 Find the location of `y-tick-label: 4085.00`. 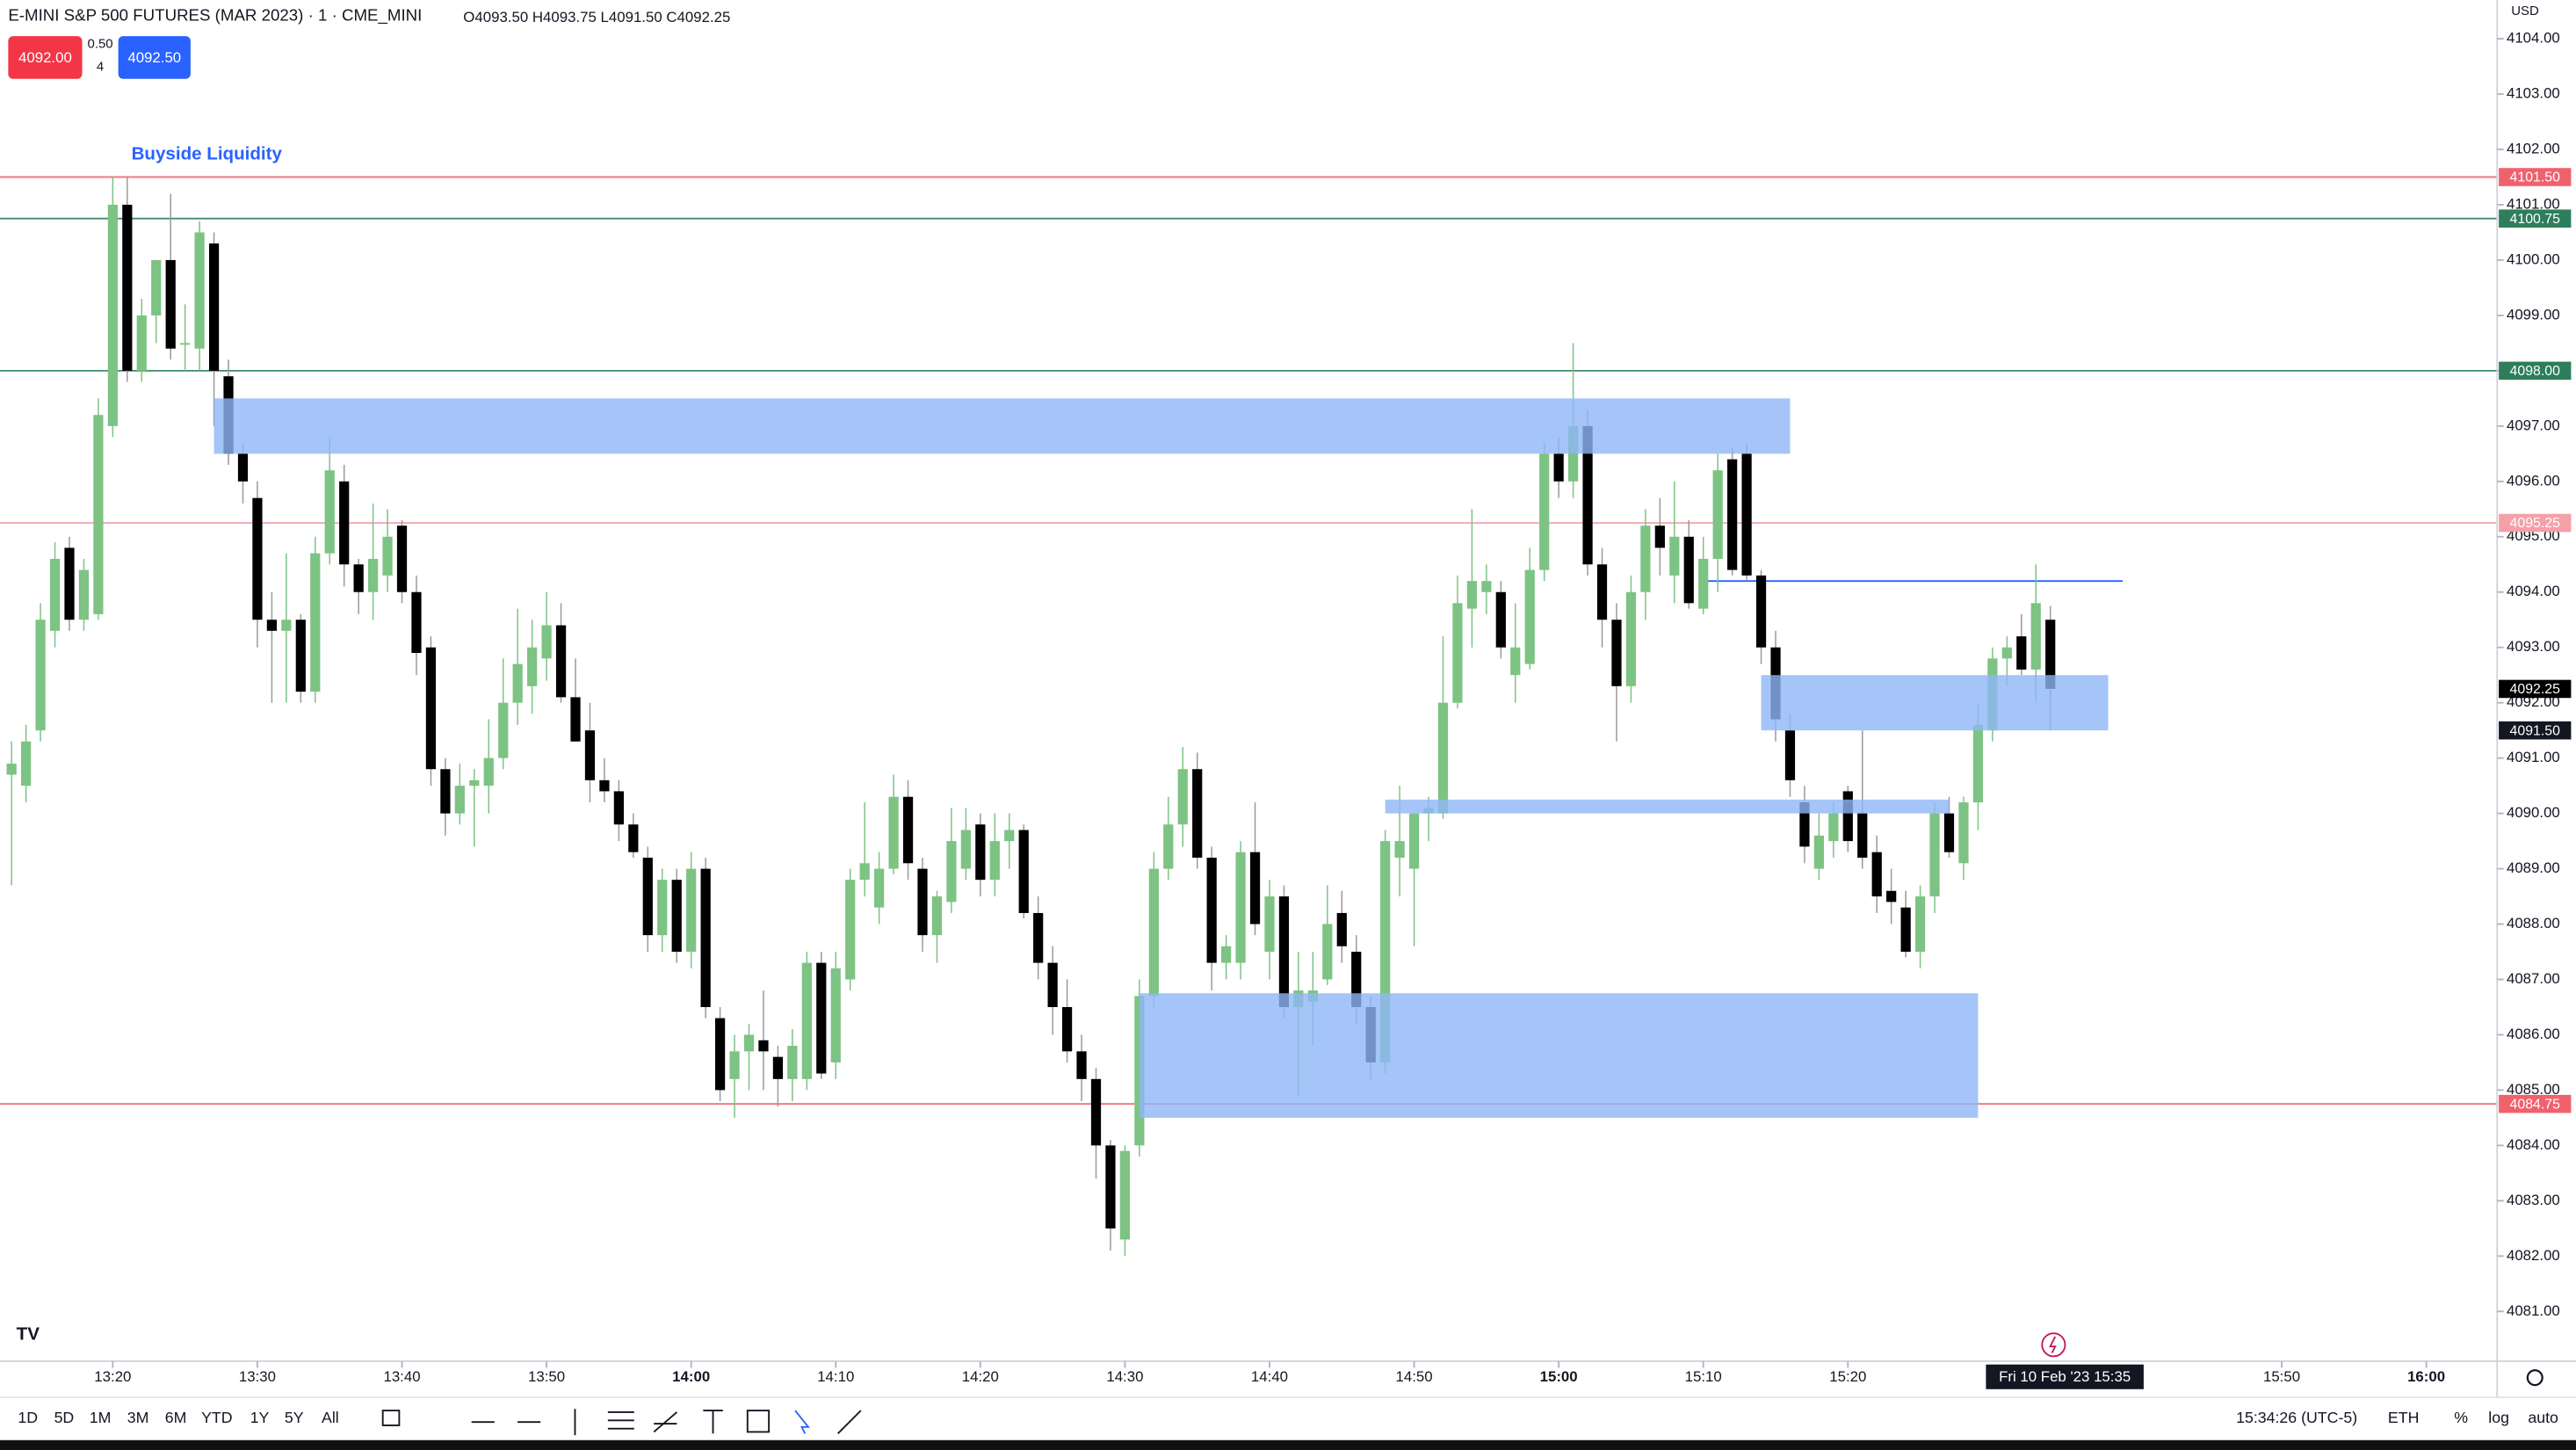

y-tick-label: 4085.00 is located at coordinates (2533, 1089).